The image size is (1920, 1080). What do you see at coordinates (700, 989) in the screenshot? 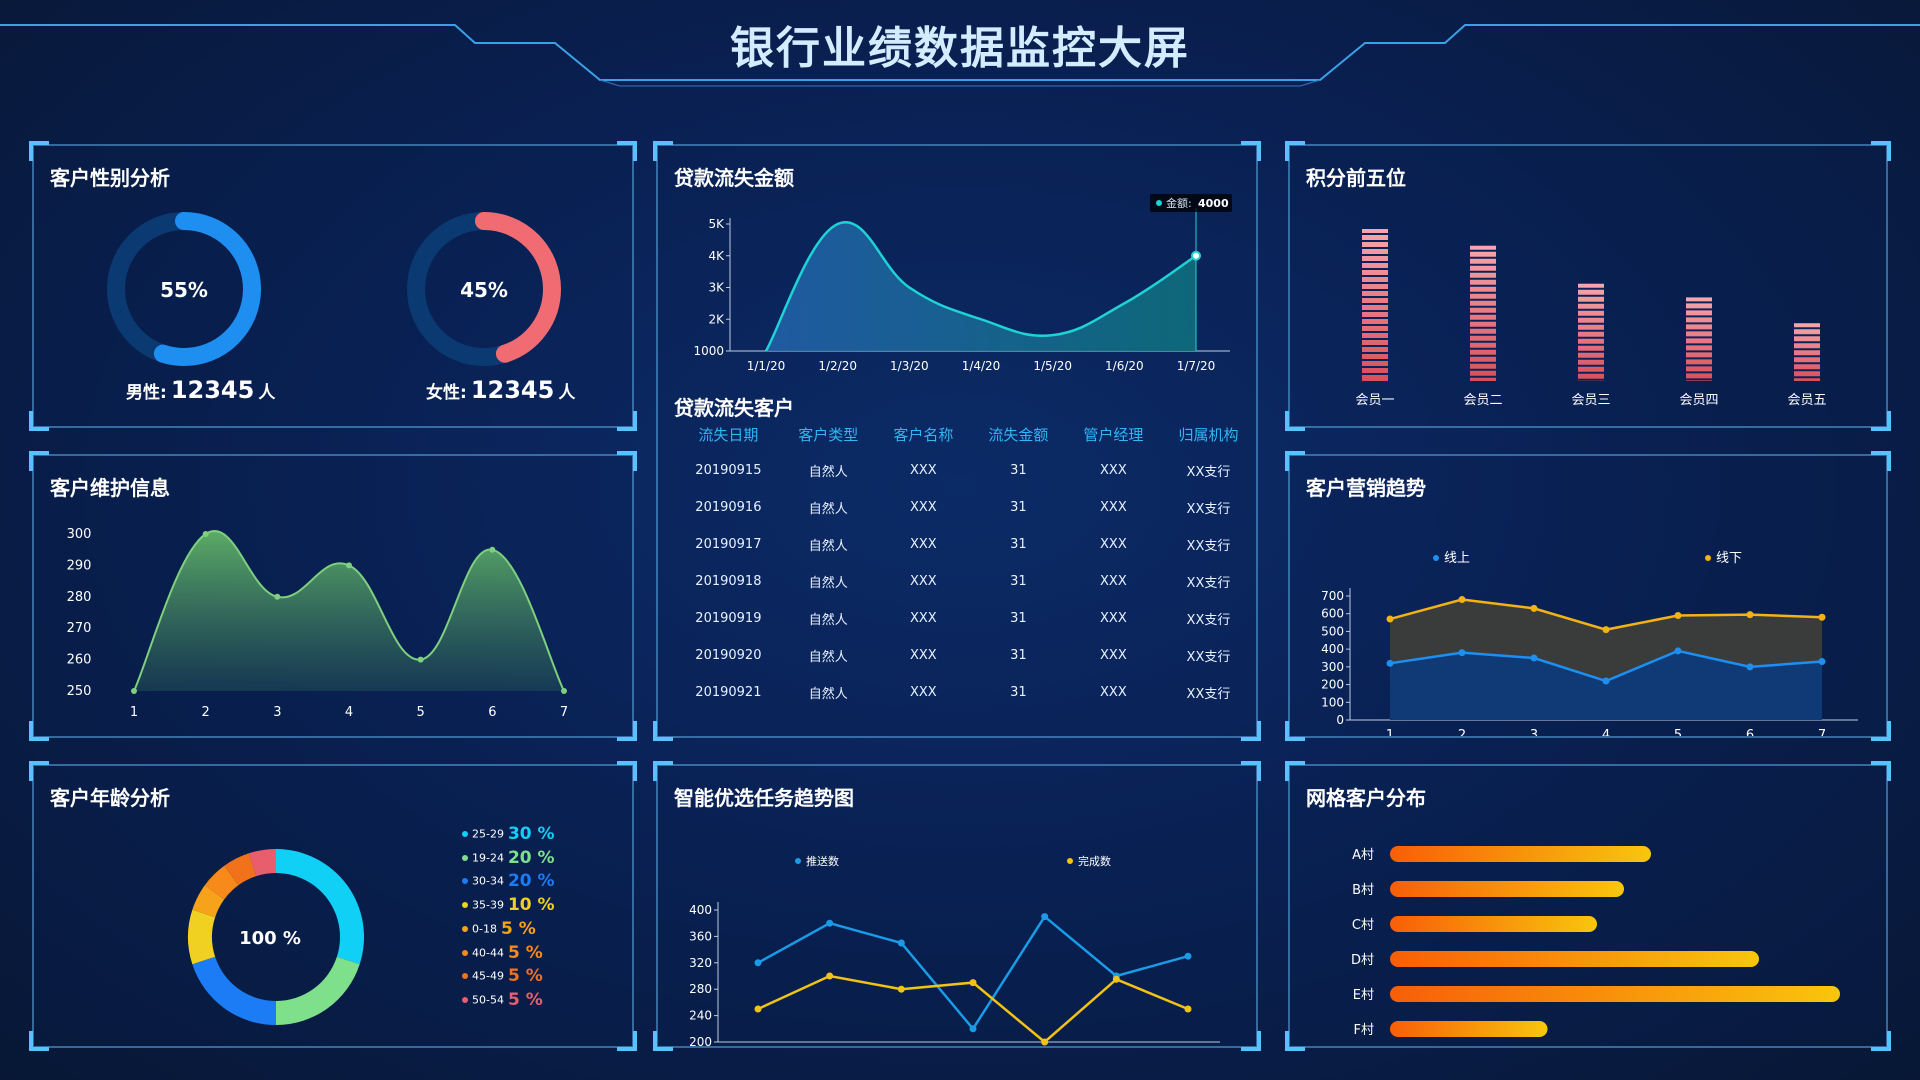
I see `y-tick-label: 280` at bounding box center [700, 989].